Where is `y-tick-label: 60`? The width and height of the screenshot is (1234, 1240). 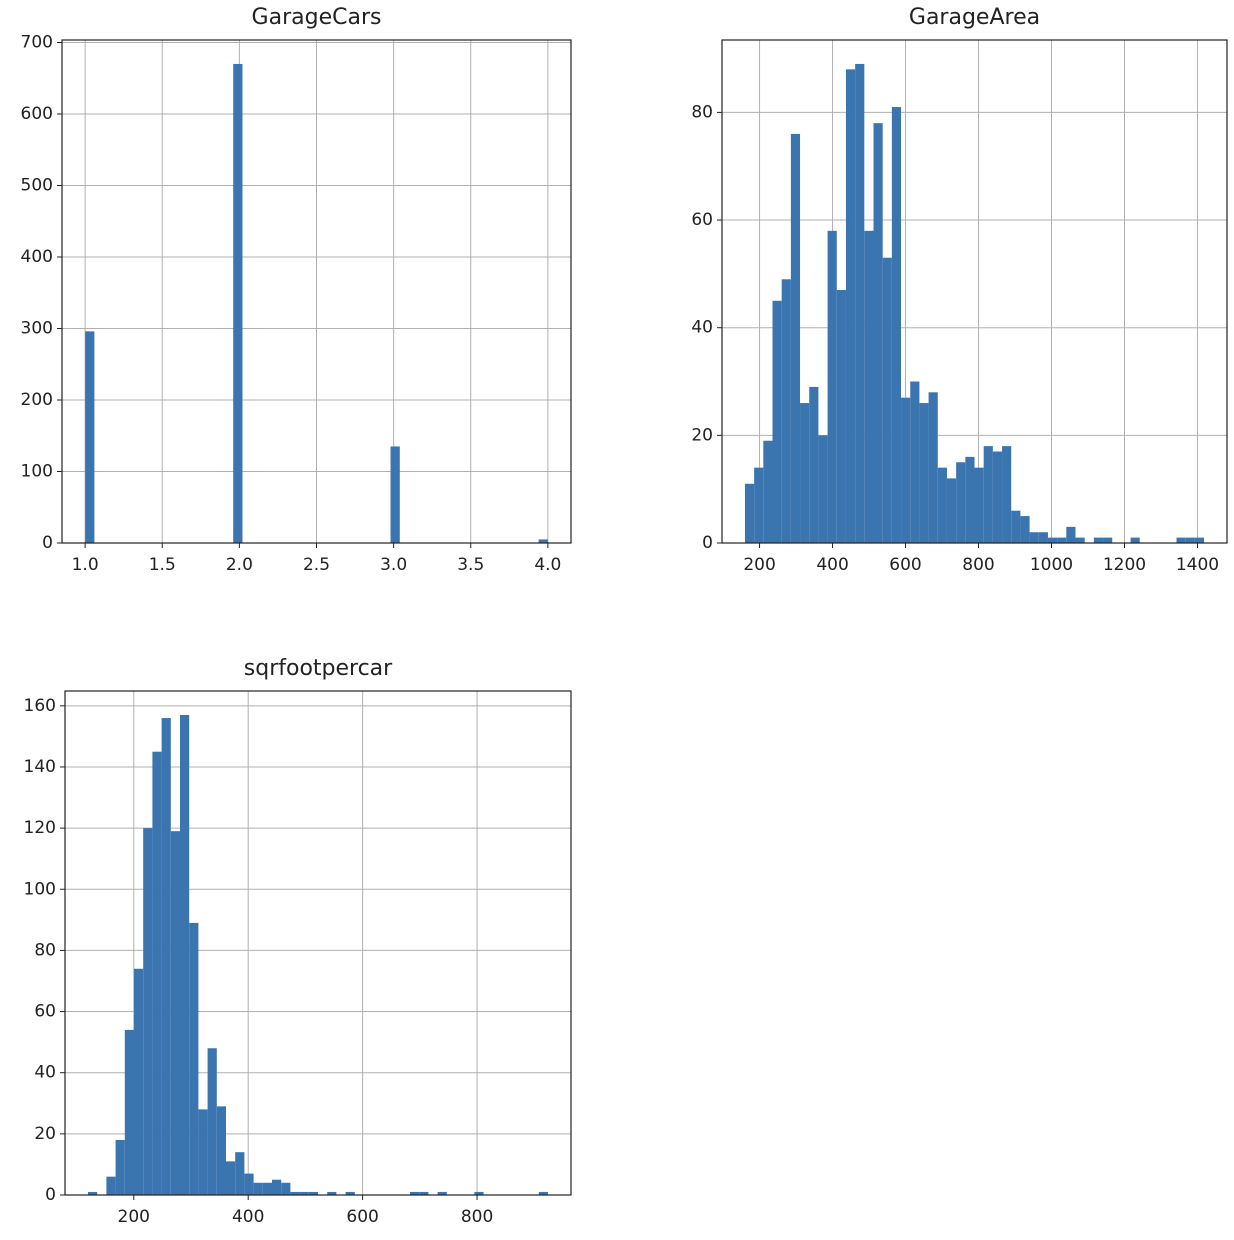
y-tick-label: 60 is located at coordinates (45, 1012).